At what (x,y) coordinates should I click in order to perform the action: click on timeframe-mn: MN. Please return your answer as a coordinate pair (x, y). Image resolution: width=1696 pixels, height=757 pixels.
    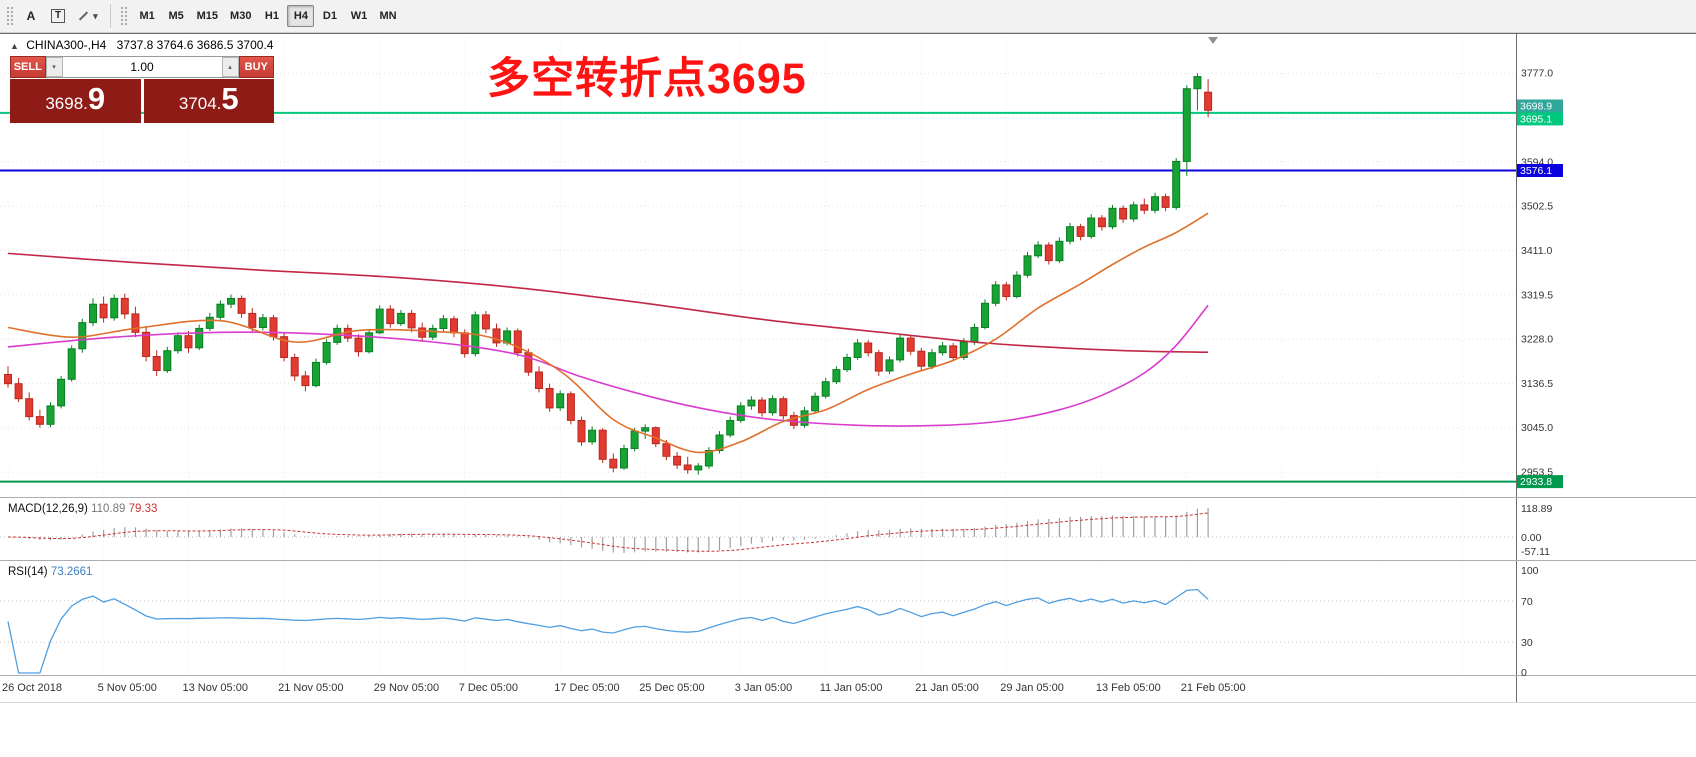
    Looking at the image, I should click on (387, 16).